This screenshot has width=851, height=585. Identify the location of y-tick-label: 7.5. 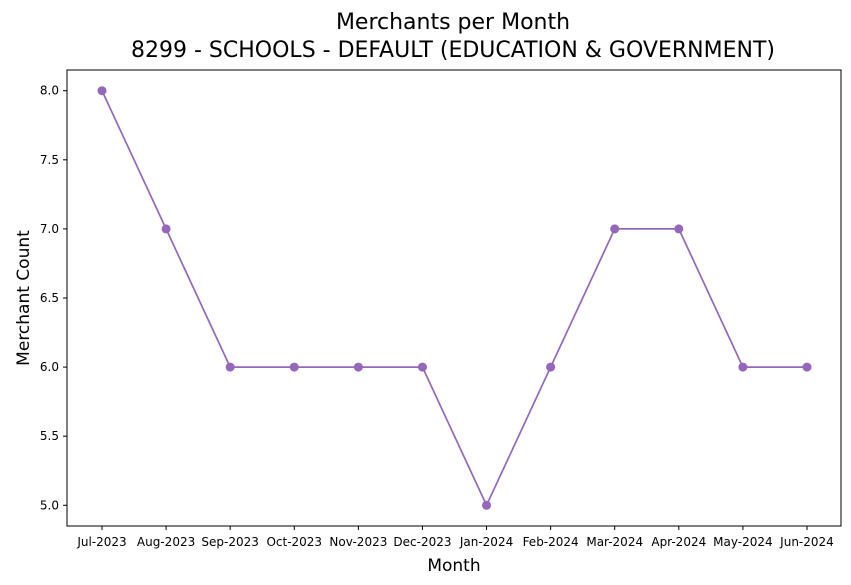
(49, 160).